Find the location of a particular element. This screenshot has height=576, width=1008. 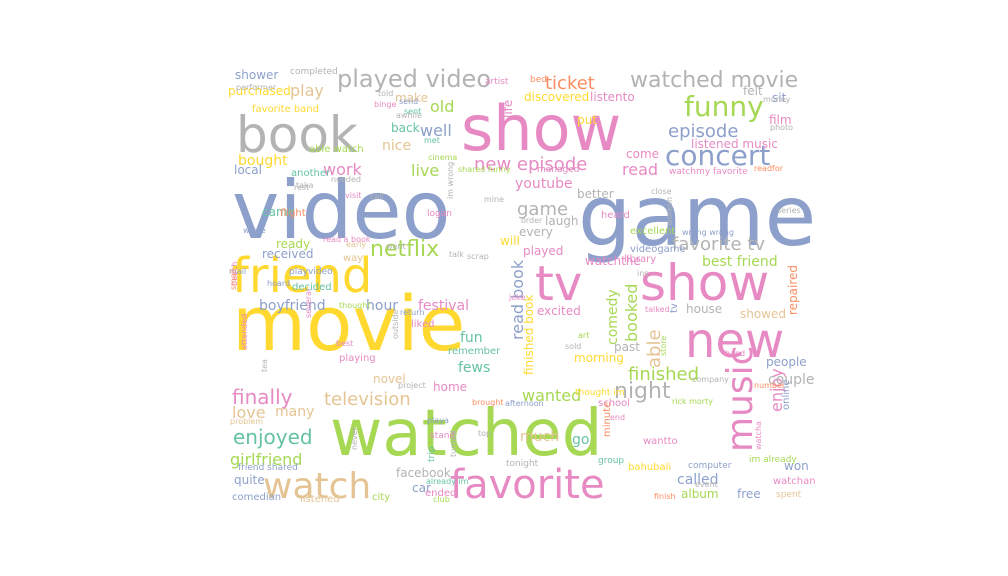

cloud-word: met is located at coordinates (432, 140).